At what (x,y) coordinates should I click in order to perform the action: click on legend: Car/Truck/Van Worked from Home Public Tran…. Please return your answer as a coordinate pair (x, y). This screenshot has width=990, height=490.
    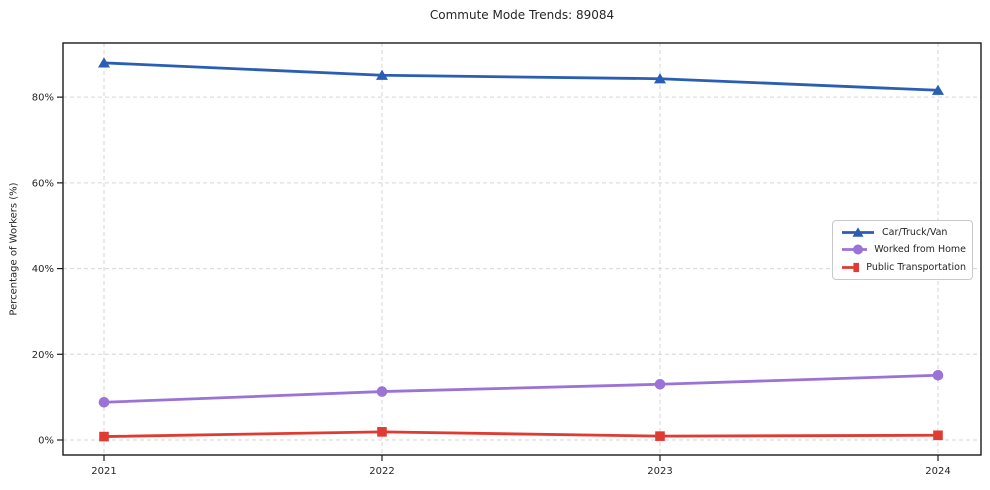
    Looking at the image, I should click on (902, 250).